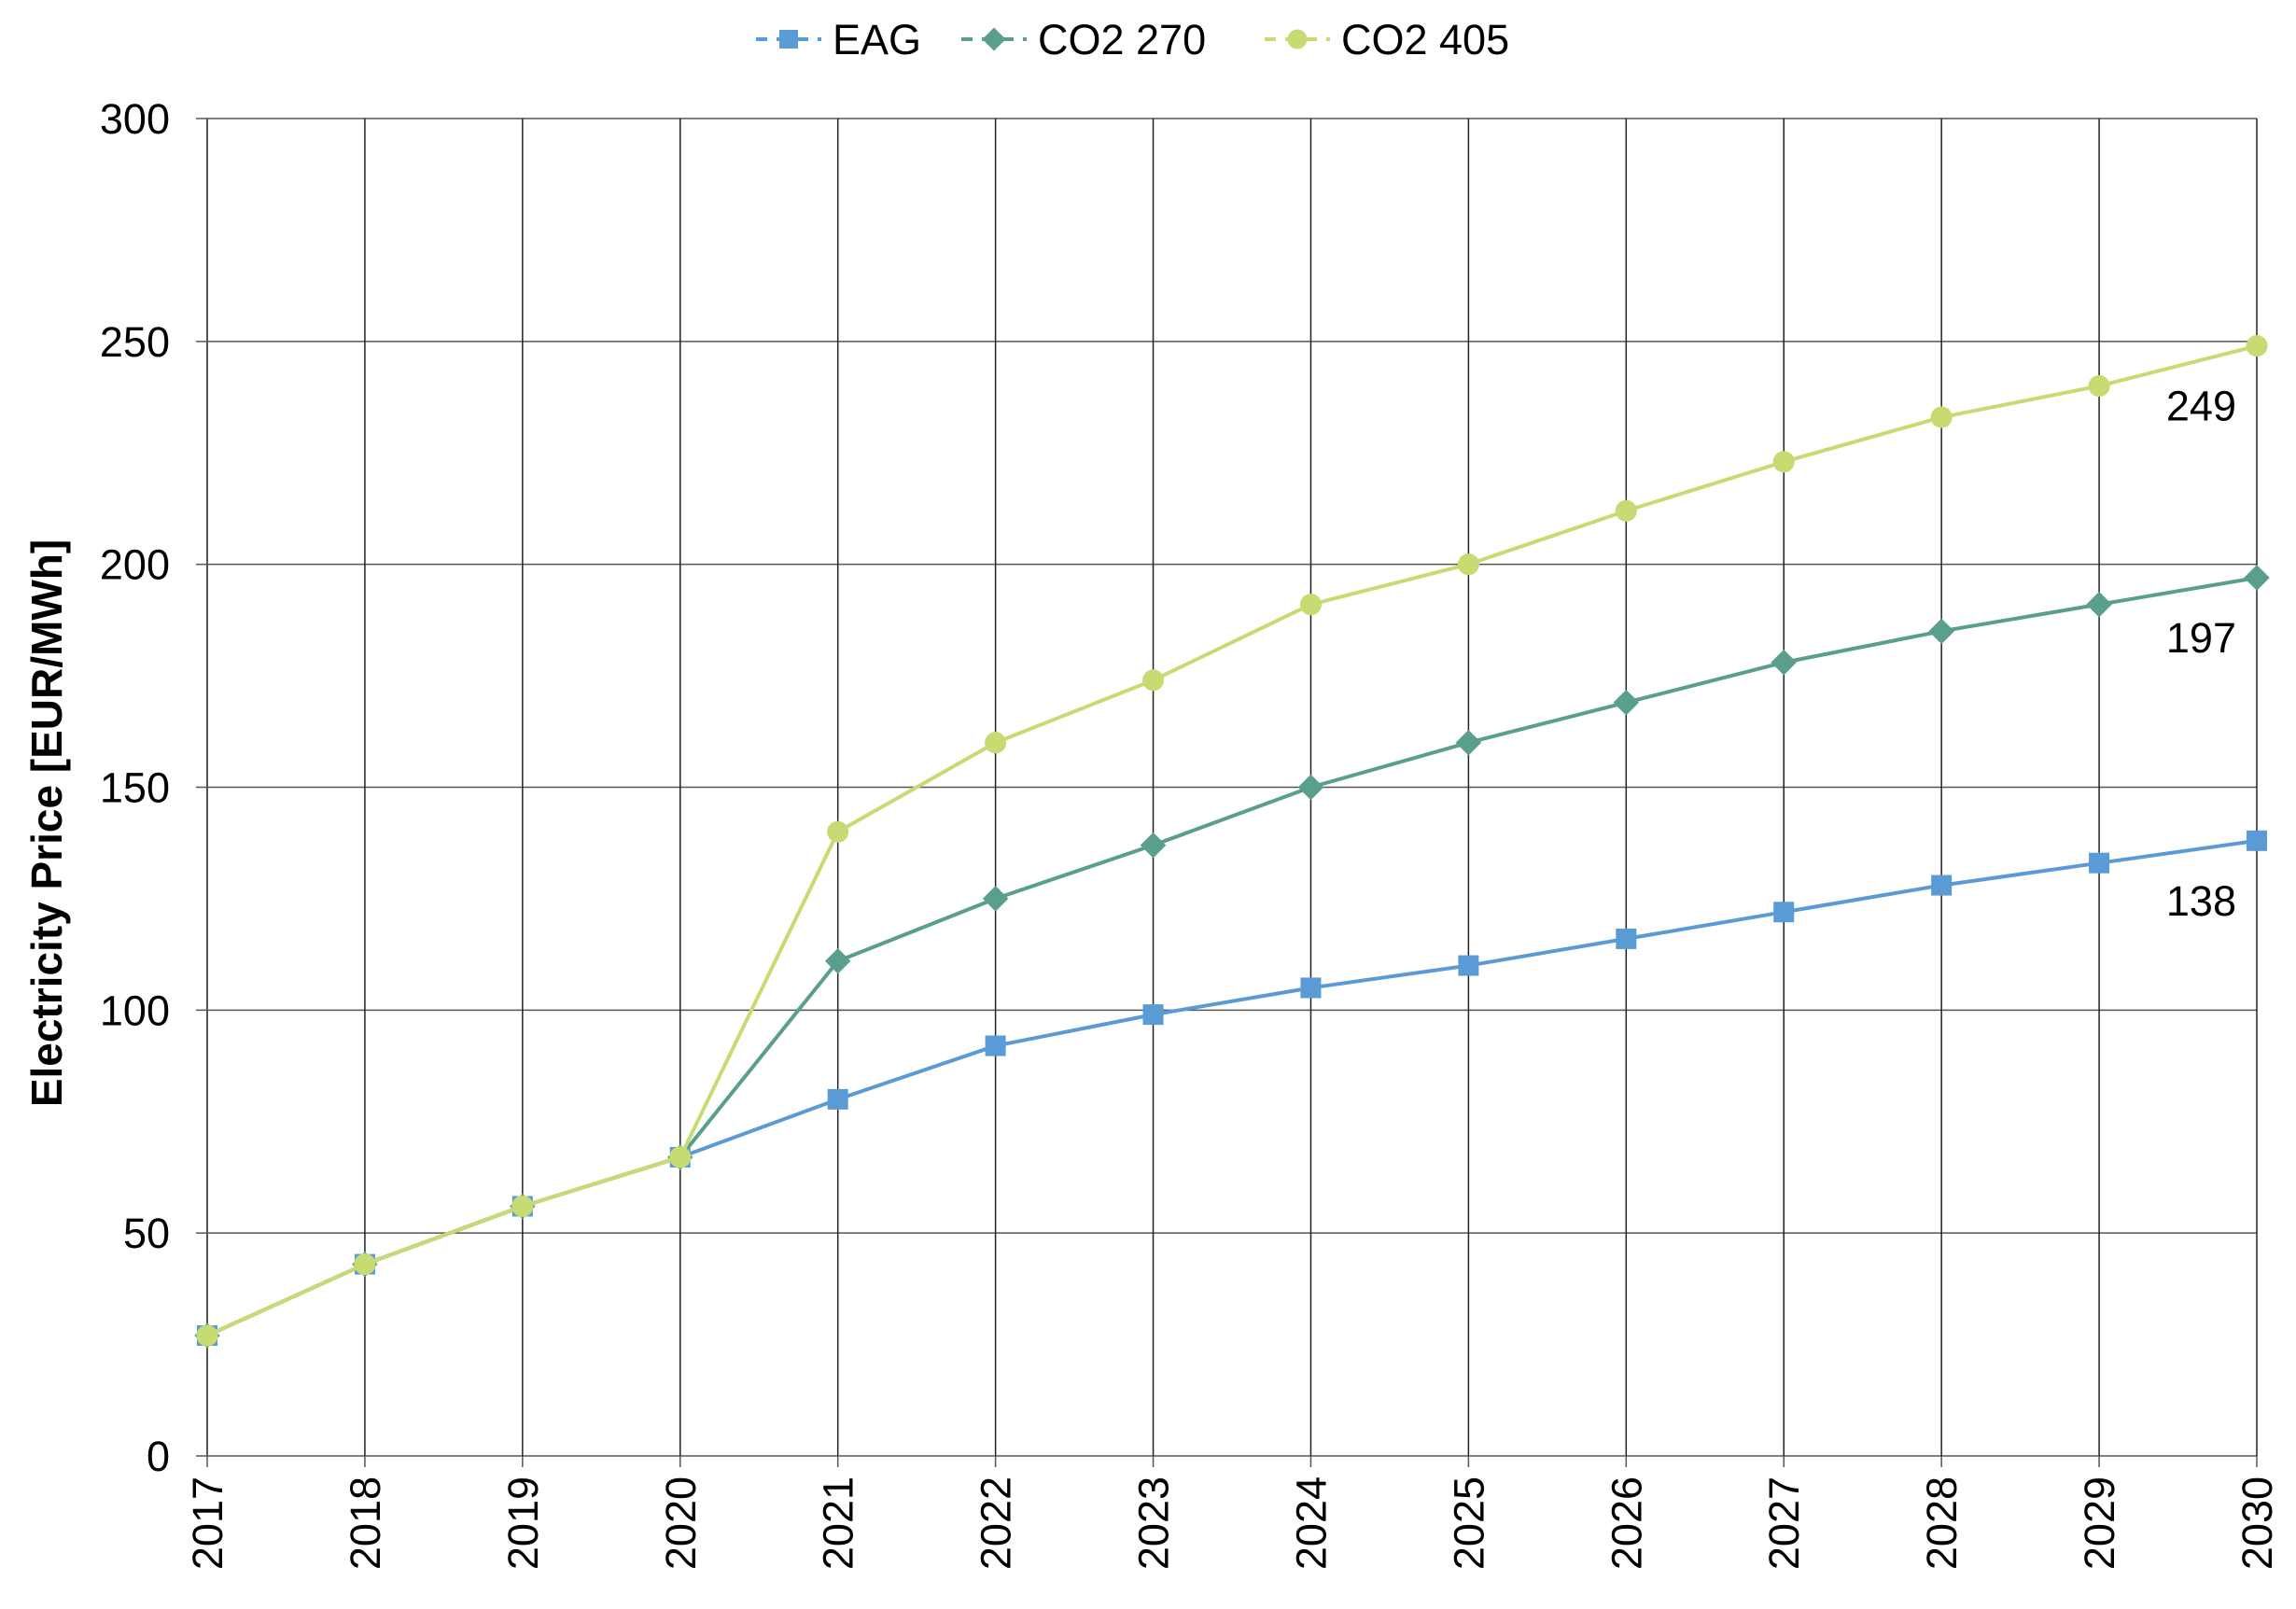 This screenshot has width=2296, height=1609. What do you see at coordinates (158, 1457) in the screenshot?
I see `y-tick-label: 0` at bounding box center [158, 1457].